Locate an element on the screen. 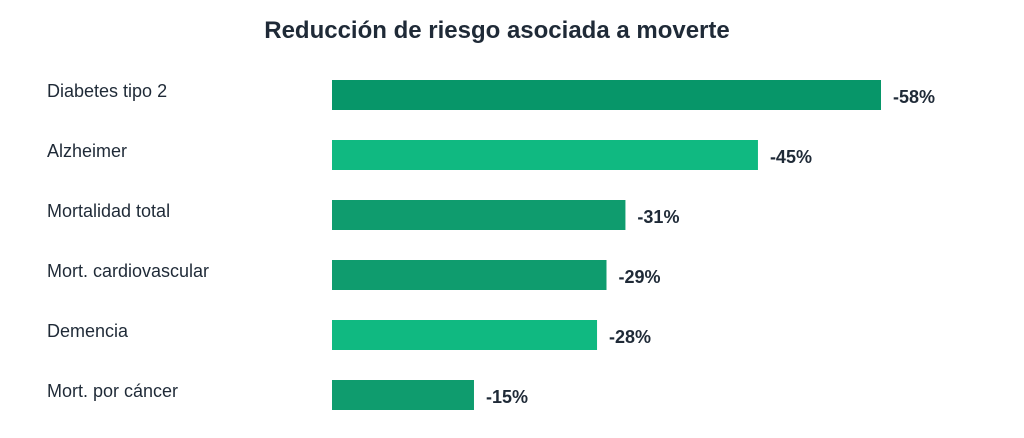  value-label: -15% is located at coordinates (507, 397).